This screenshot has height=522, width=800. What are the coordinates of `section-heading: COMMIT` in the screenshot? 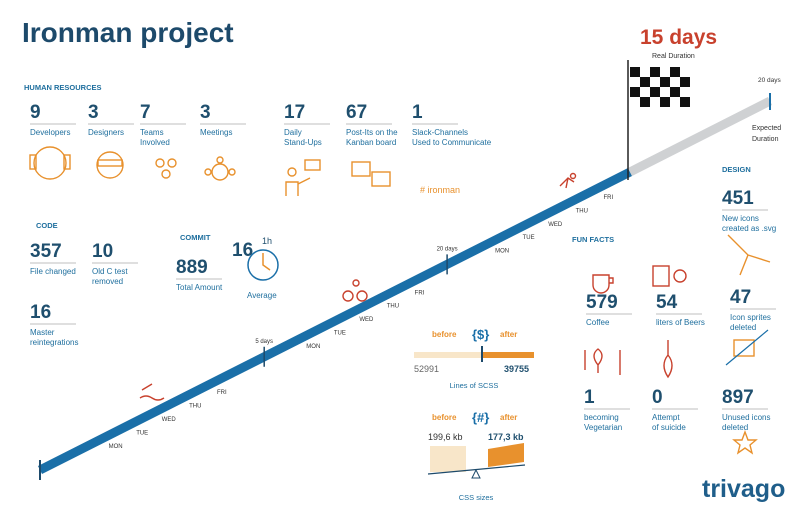 It's located at (195, 237).